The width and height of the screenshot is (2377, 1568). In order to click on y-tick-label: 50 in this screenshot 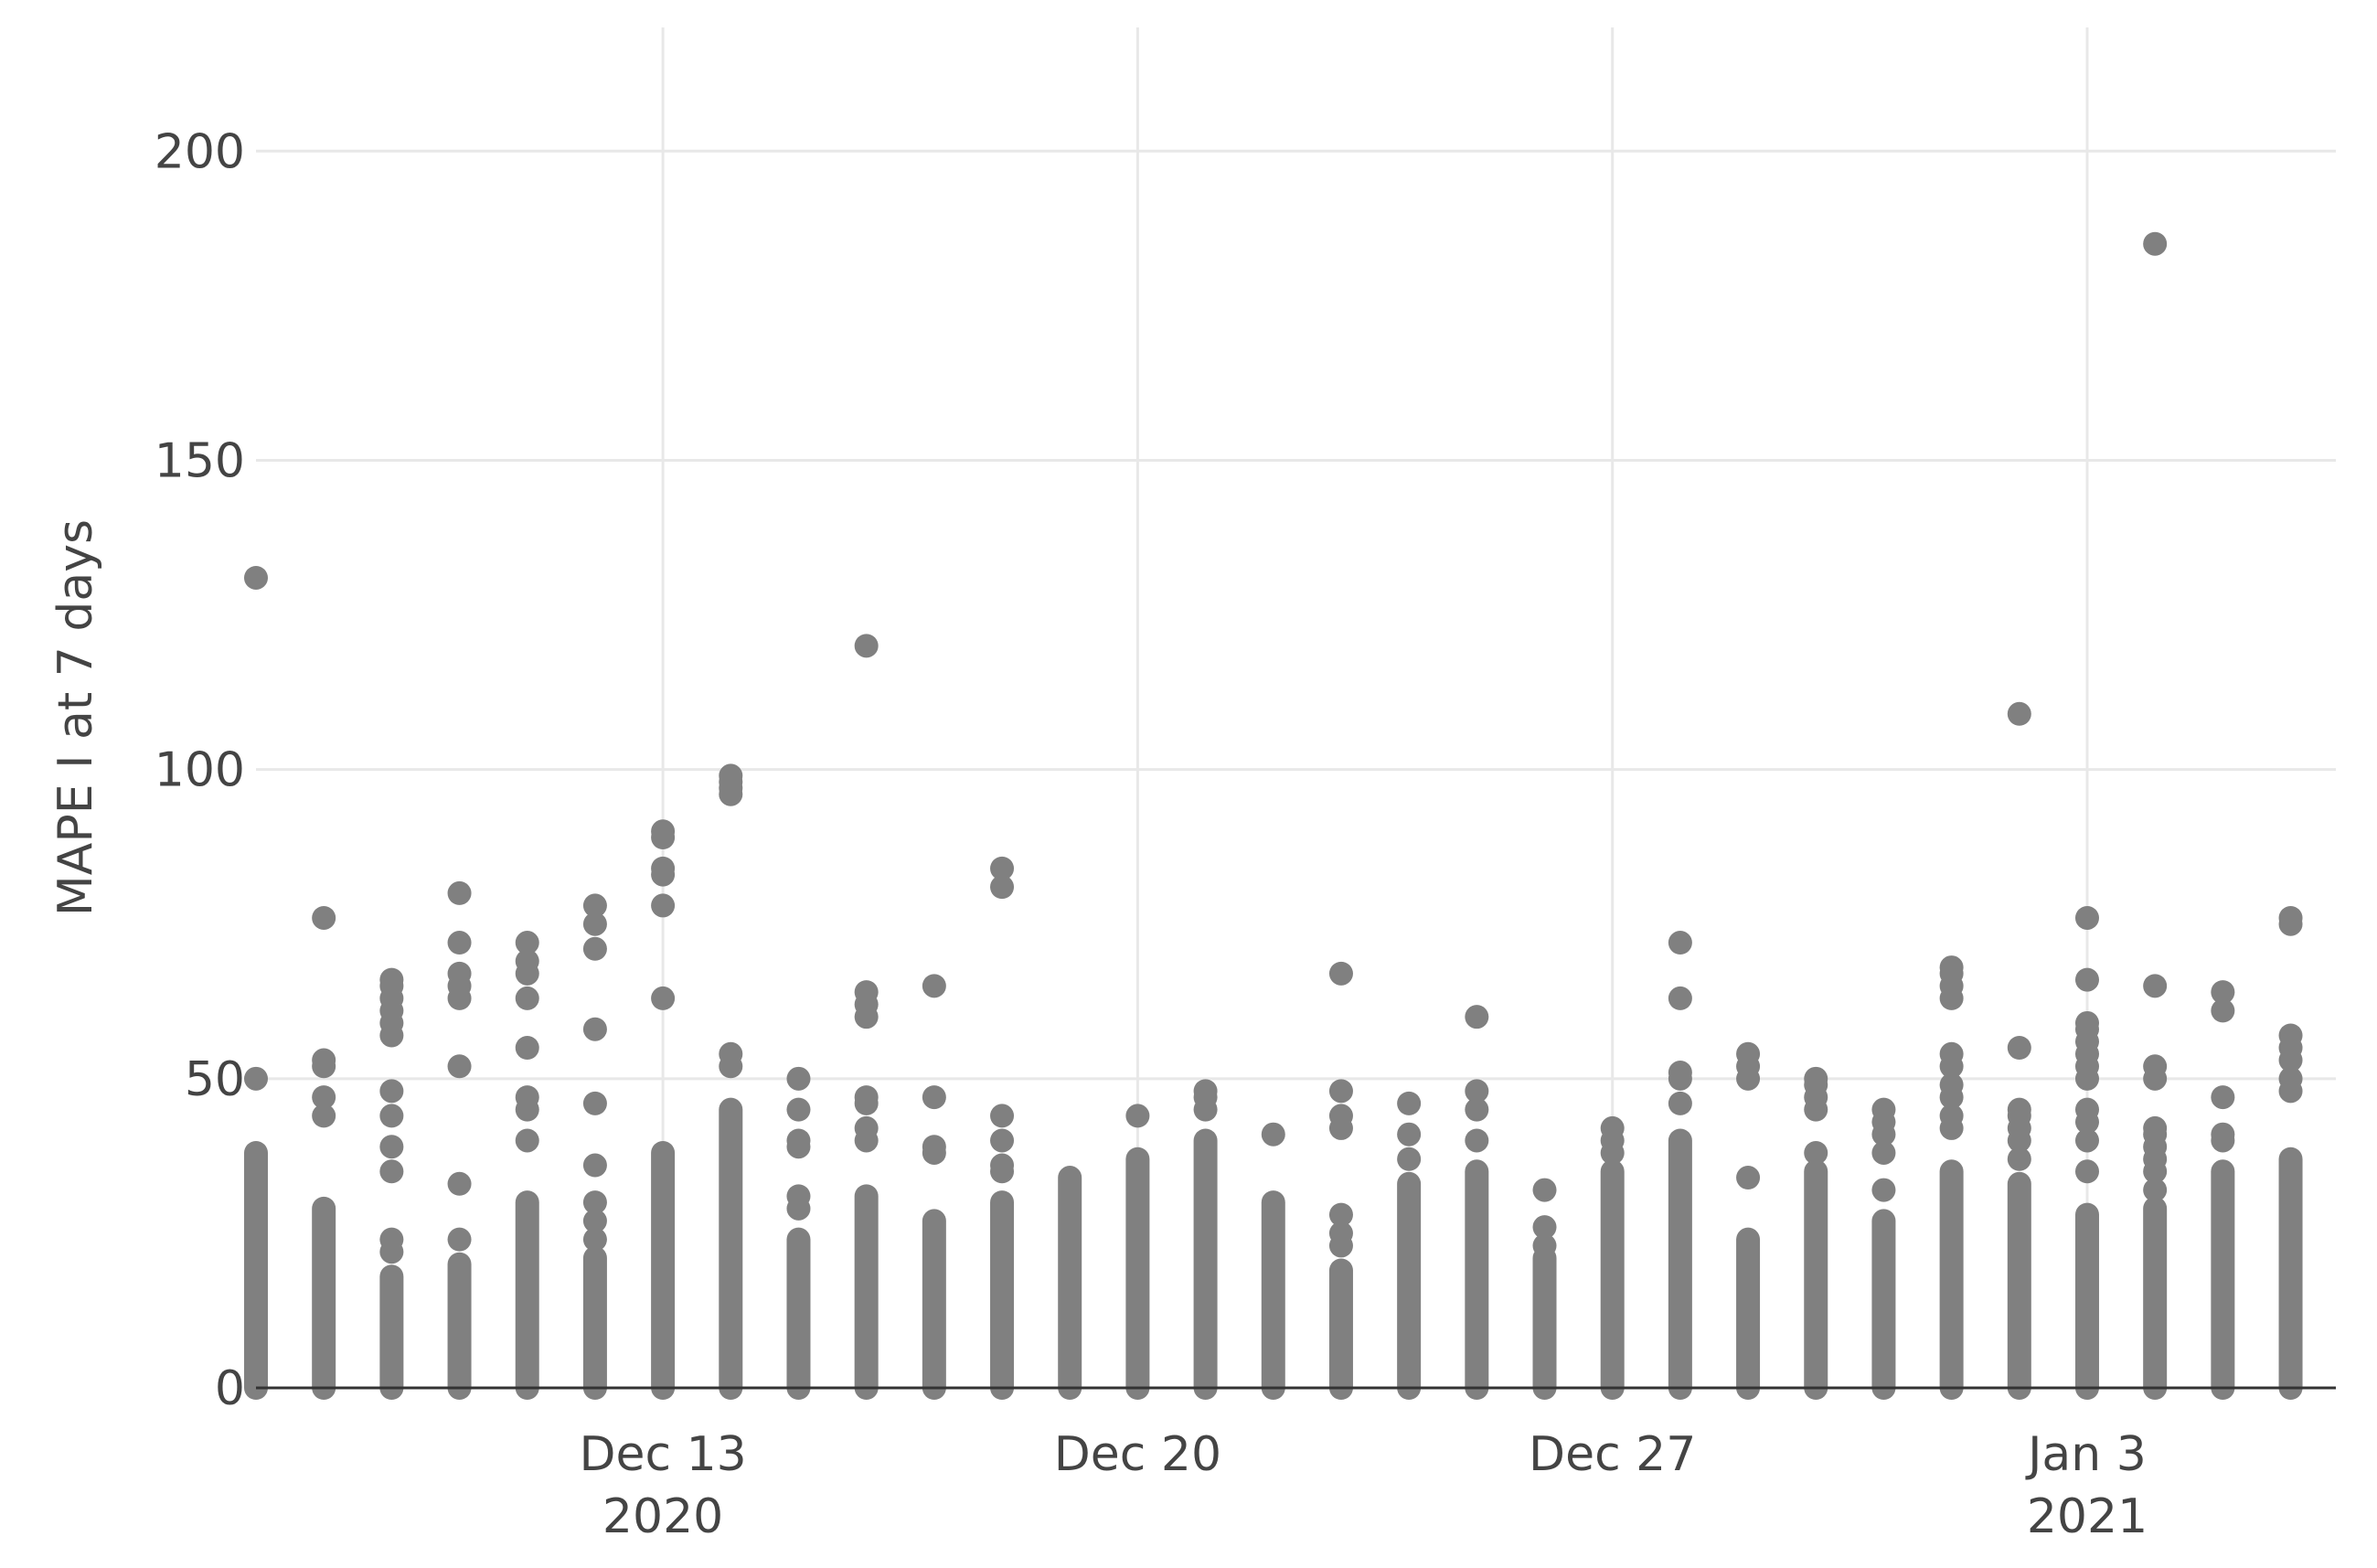, I will do `click(215, 1079)`.